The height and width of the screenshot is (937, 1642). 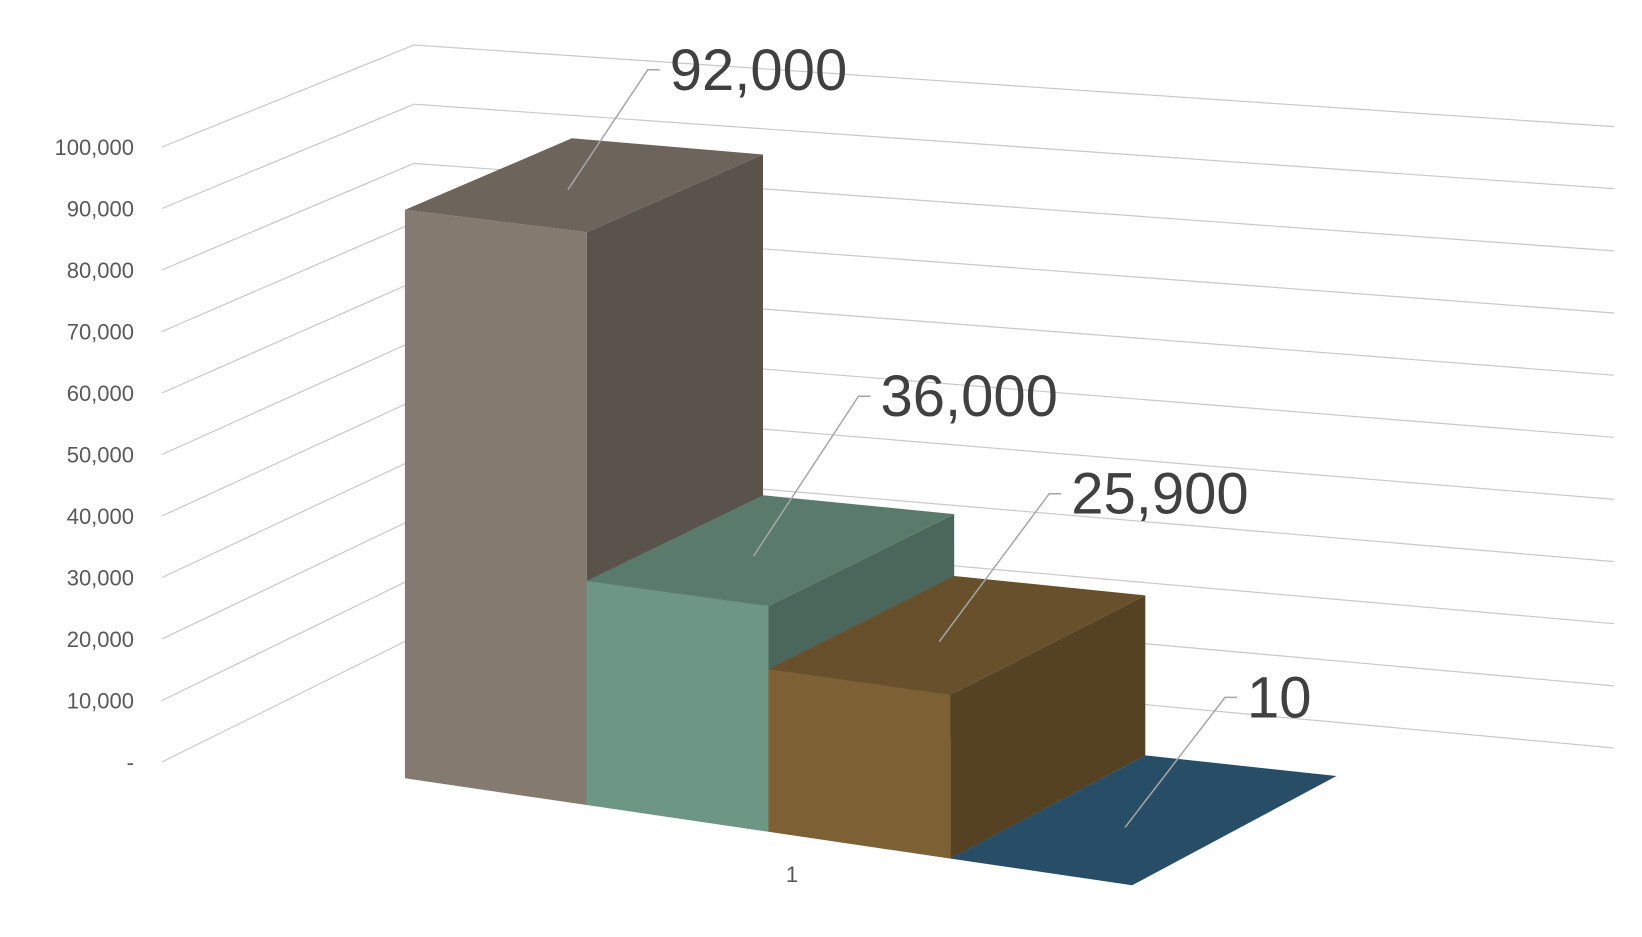 What do you see at coordinates (1048, 727) in the screenshot?
I see `bar-side` at bounding box center [1048, 727].